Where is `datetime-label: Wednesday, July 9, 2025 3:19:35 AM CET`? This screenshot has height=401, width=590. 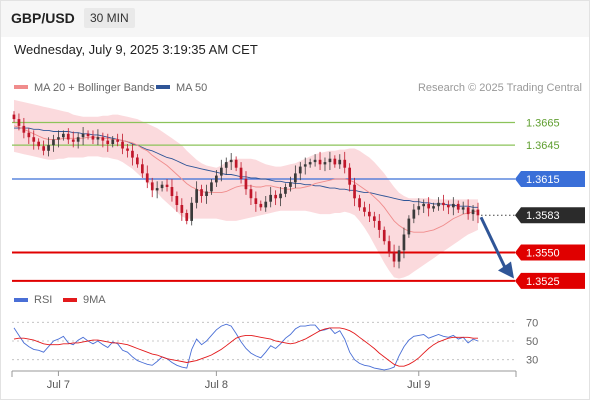 datetime-label: Wednesday, July 9, 2025 3:19:35 AM CET is located at coordinates (136, 49).